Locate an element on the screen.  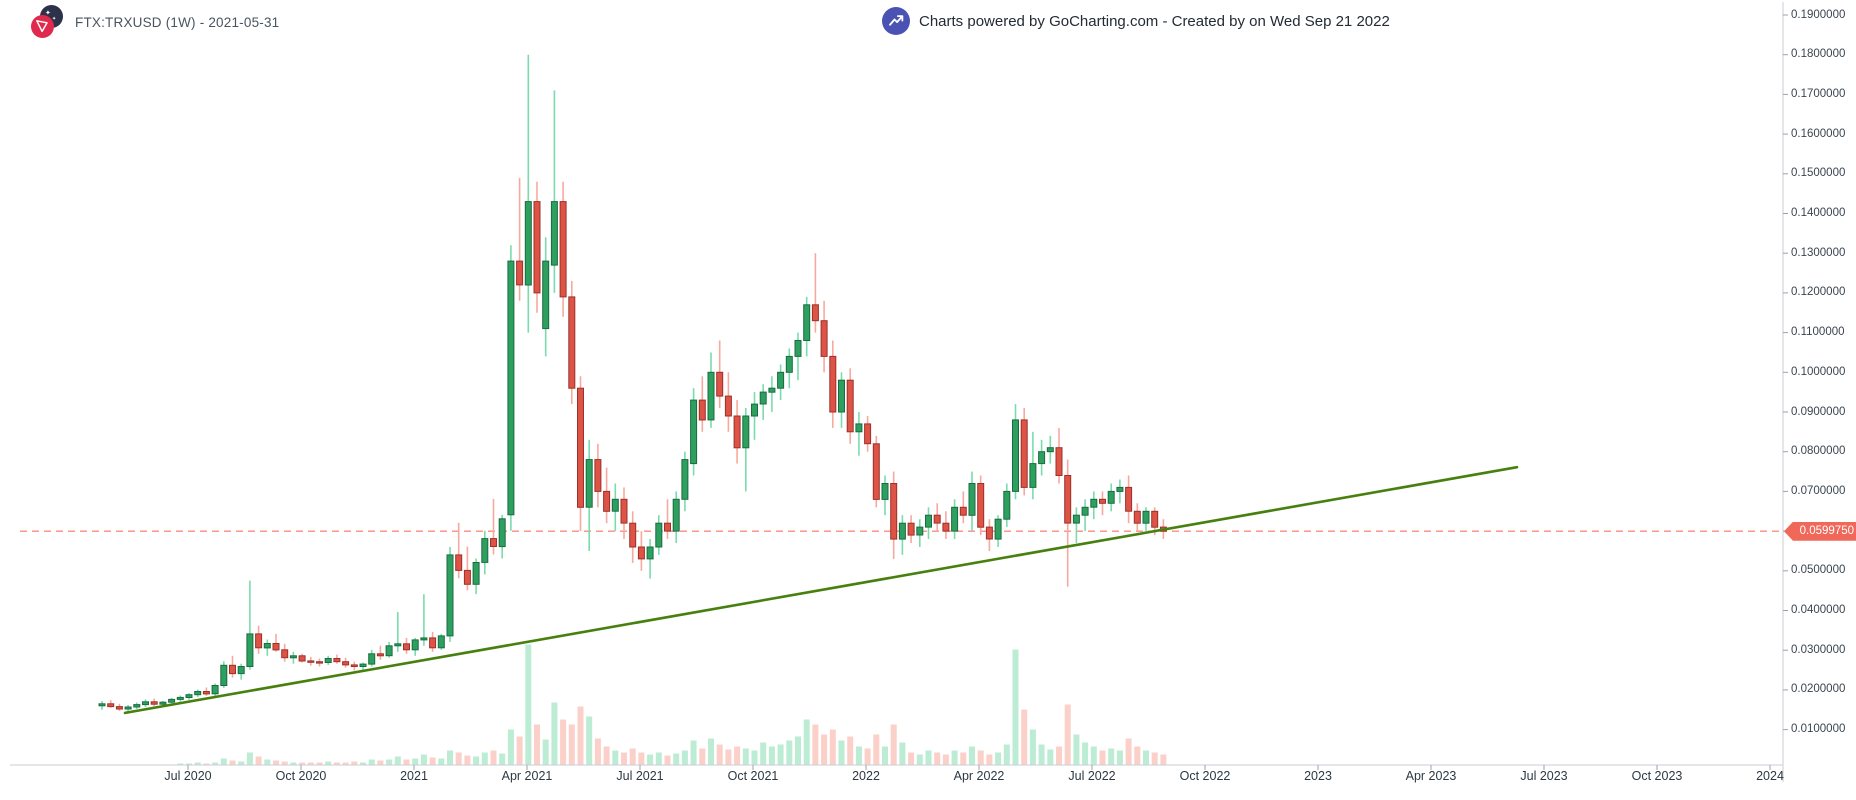
symbol-header: ✦ ✦ FTX:TRXUSD (1W) - 2021-05-31 is located at coordinates (154, 22).